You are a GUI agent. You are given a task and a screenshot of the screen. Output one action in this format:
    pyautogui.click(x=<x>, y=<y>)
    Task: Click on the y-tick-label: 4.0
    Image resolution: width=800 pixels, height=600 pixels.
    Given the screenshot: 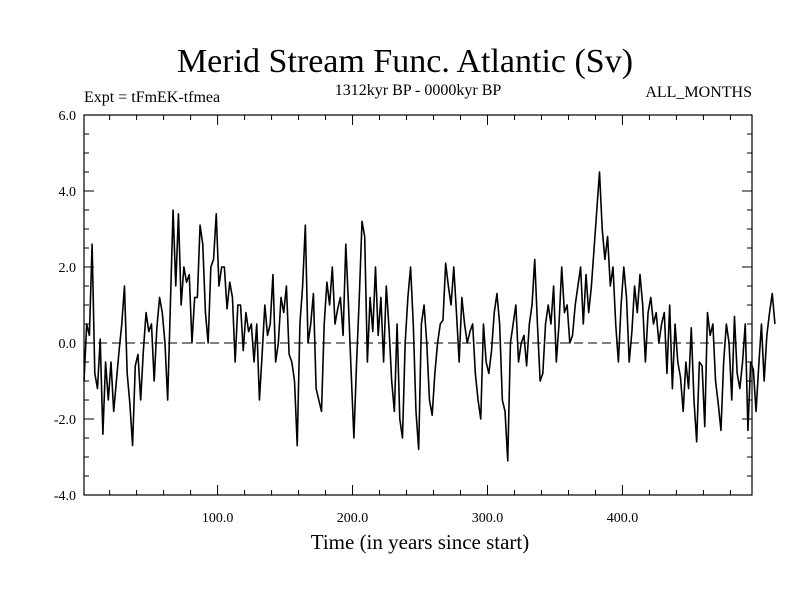 What is the action you would take?
    pyautogui.click(x=68, y=192)
    